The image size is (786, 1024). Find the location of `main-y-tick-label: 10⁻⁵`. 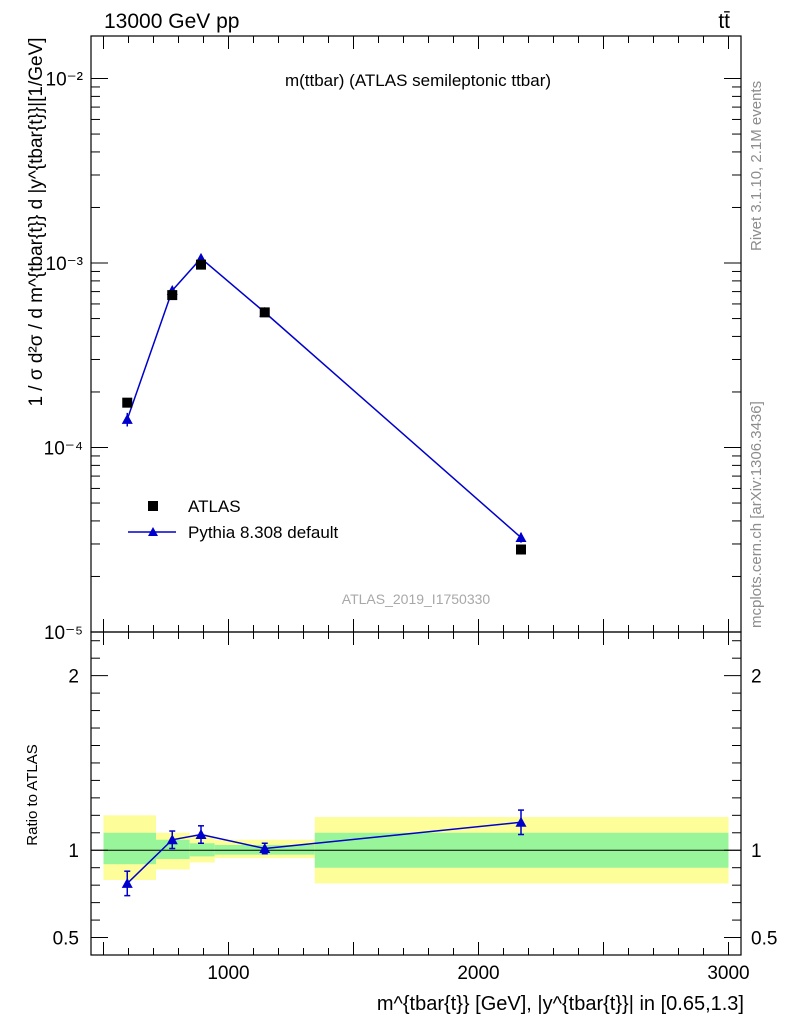

main-y-tick-label: 10⁻⁵ is located at coordinates (63, 633).